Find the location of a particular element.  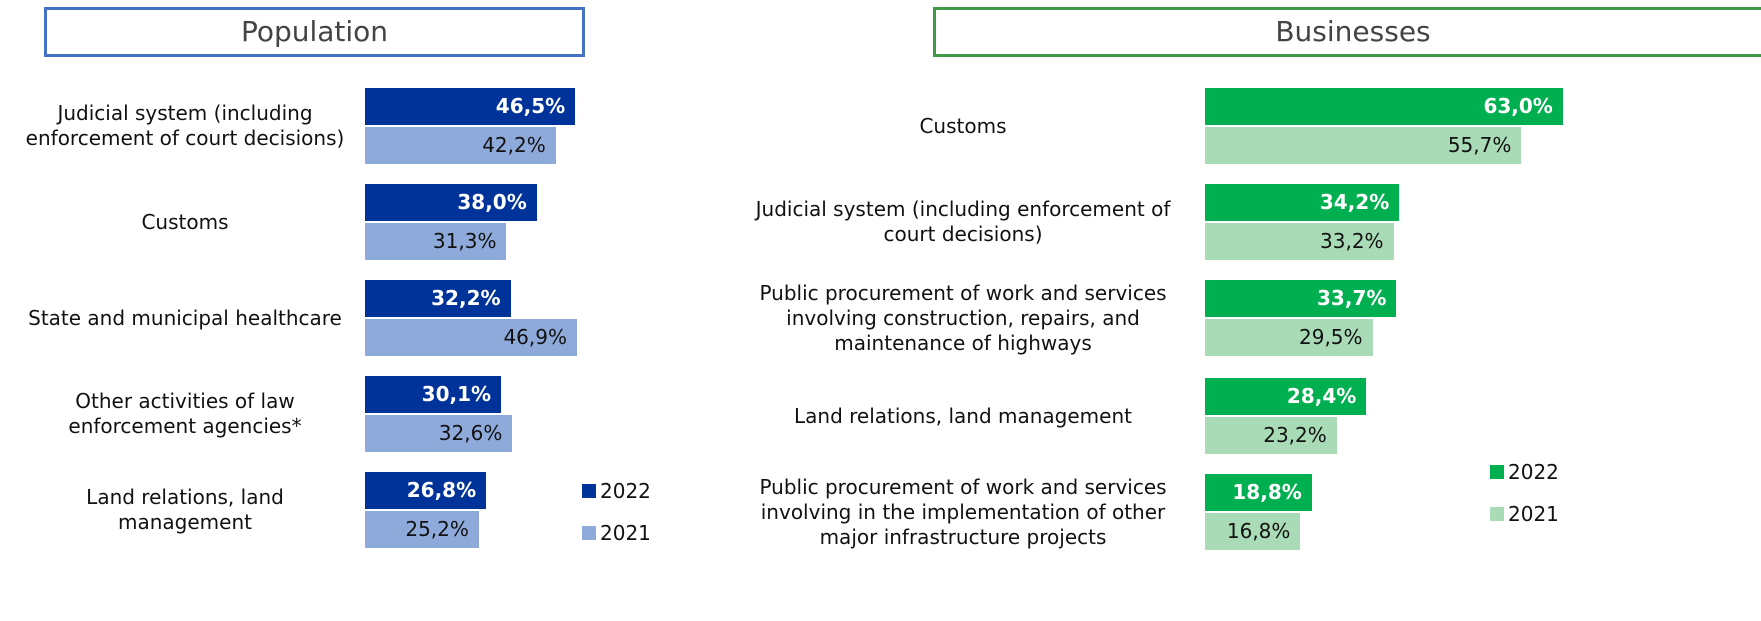

category-label: State and municipal healthcare is located at coordinates (185, 317).